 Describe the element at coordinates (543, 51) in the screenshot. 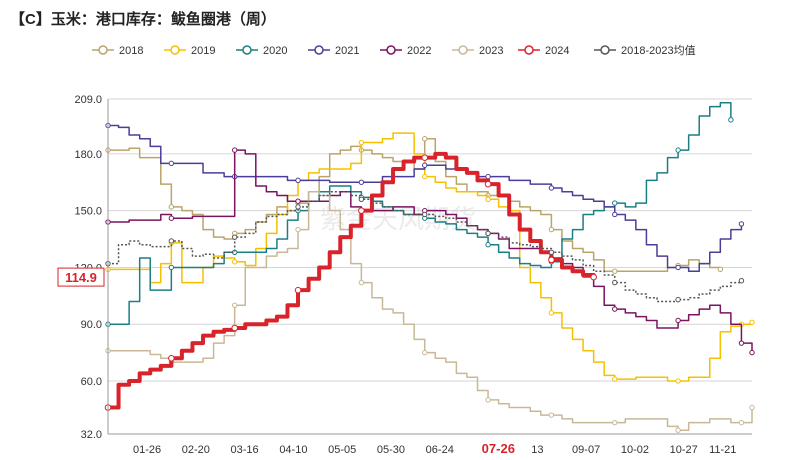

I see `legend-item-7: 2024` at that location.